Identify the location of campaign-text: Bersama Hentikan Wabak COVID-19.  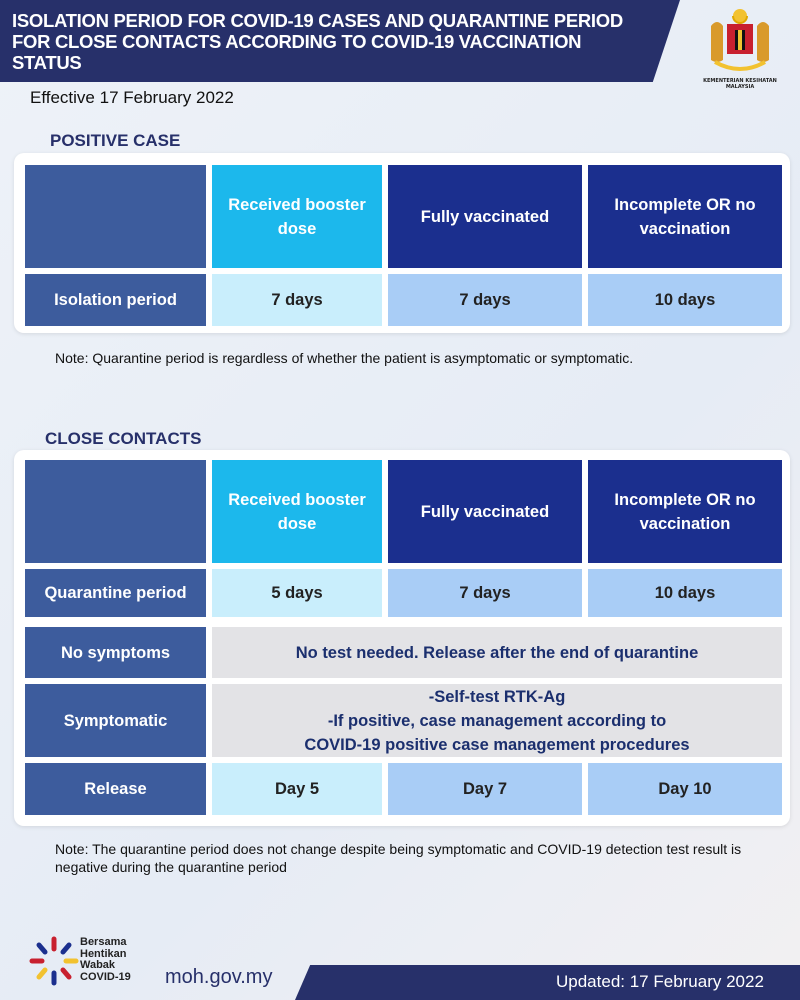
(105, 959).